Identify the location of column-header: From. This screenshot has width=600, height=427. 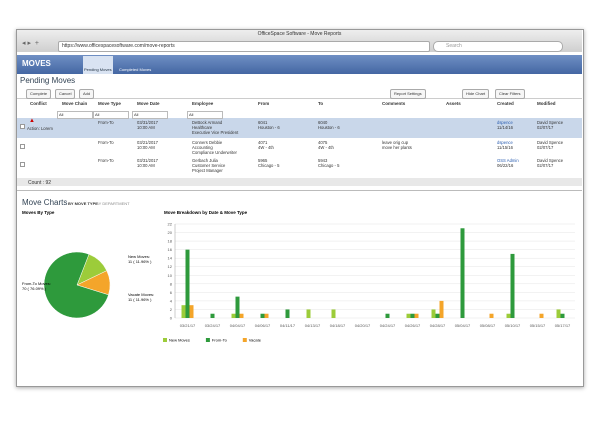
(264, 103).